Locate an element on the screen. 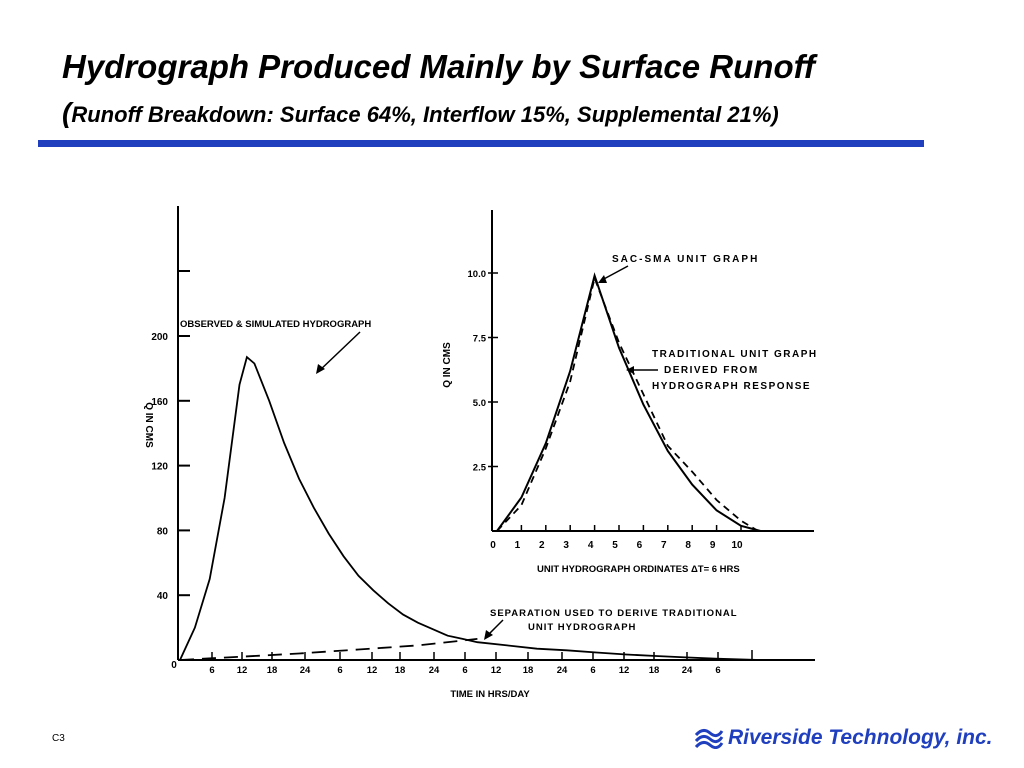  separation-arrow-head is located at coordinates (488, 635).